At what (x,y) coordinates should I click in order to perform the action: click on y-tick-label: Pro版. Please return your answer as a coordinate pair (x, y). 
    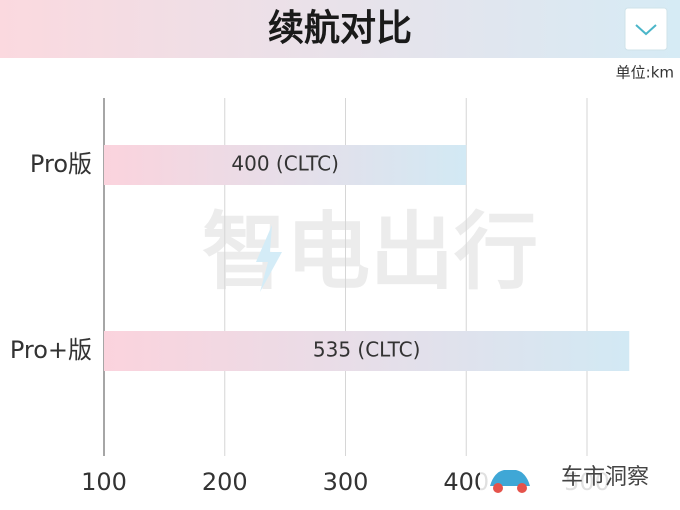
    Looking at the image, I should click on (61, 164).